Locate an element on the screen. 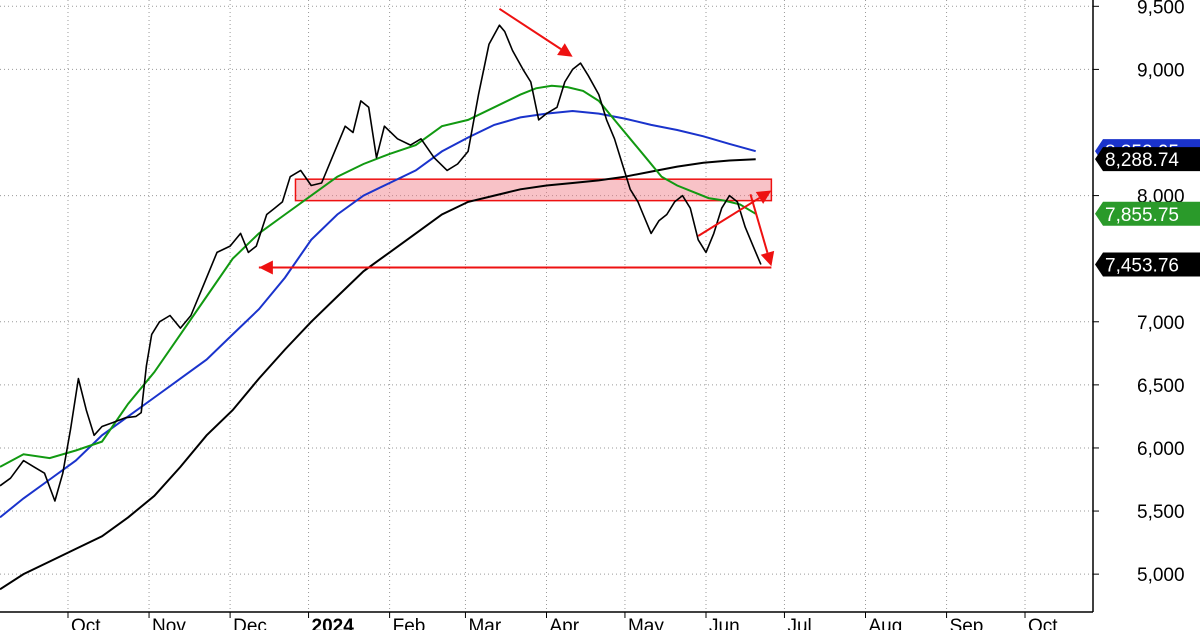  y-tick-label: 9,000 is located at coordinates (1161, 70).